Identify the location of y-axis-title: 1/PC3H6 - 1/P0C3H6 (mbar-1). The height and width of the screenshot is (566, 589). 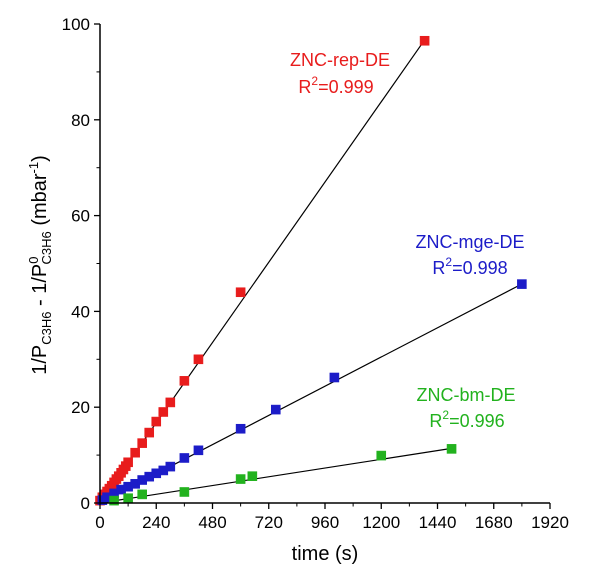
(40, 265).